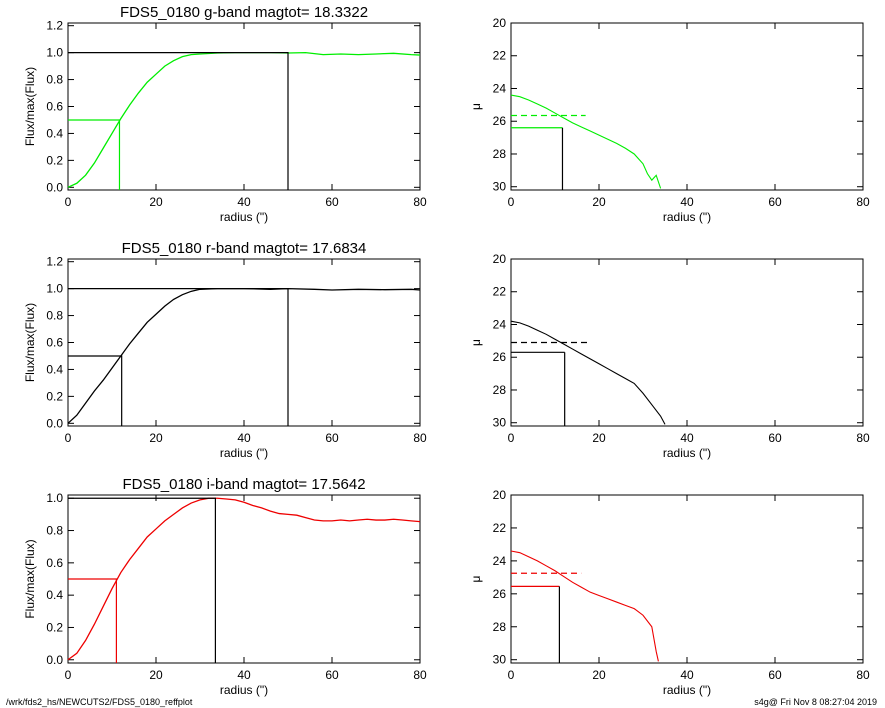 Image resolution: width=885 pixels, height=708 pixels. I want to click on footer-path: /wrk/fds2_hs/NEWCUTS2/FDS5_0180_reffplot, so click(99, 702).